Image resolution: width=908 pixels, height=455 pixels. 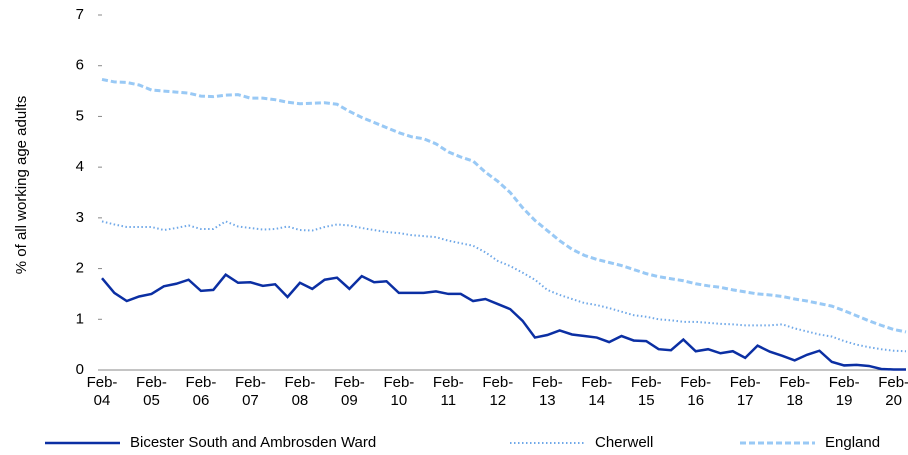 I want to click on x-tick-label-line: 05, so click(x=151, y=400).